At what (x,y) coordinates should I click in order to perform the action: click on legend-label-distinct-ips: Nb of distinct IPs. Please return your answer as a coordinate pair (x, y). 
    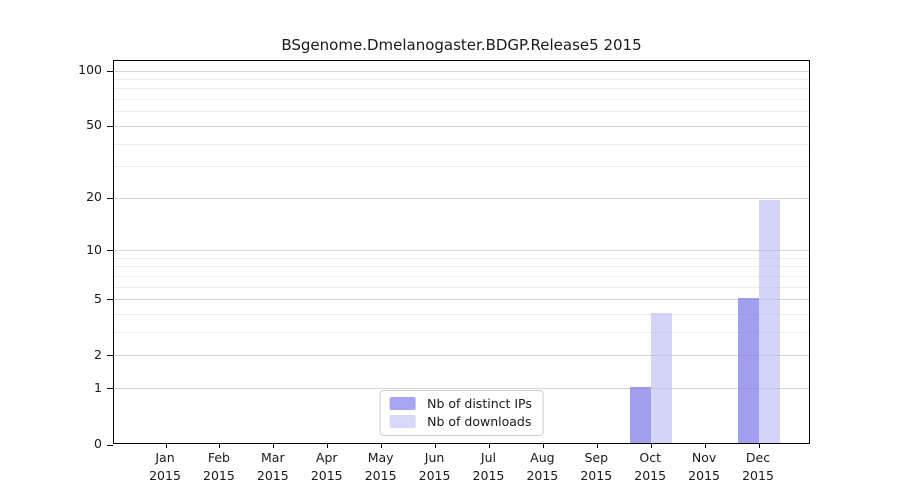
    Looking at the image, I should click on (479, 403).